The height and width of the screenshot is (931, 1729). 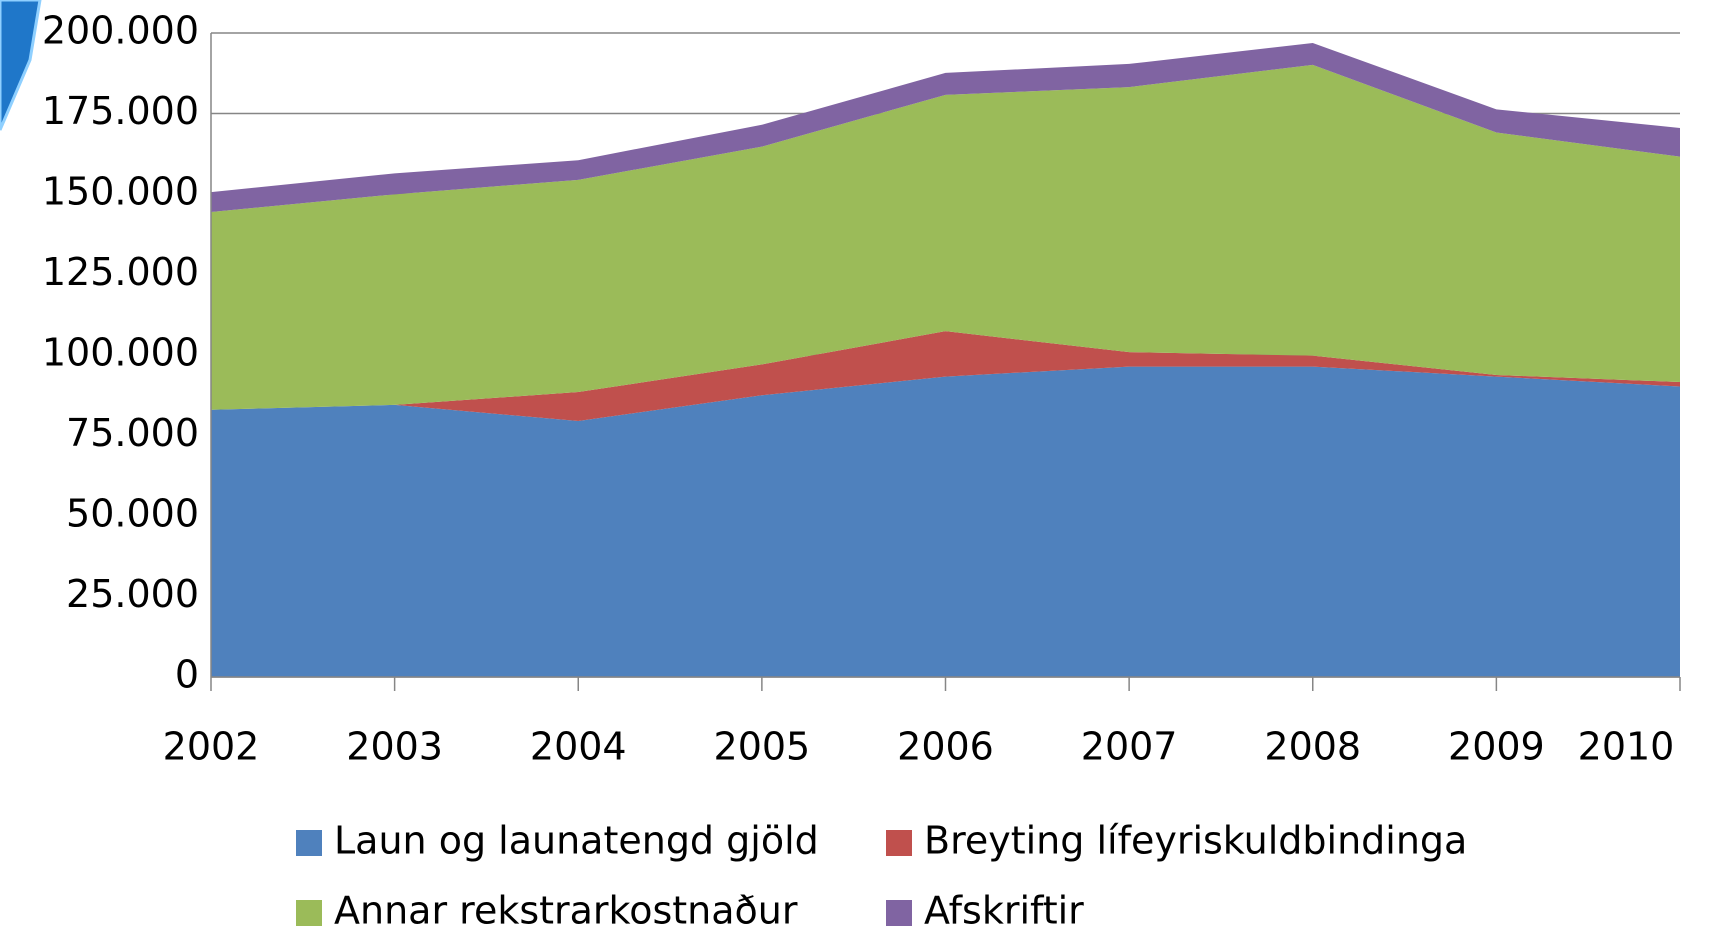 I want to click on x-tick-label: 2008, so click(x=1312, y=747).